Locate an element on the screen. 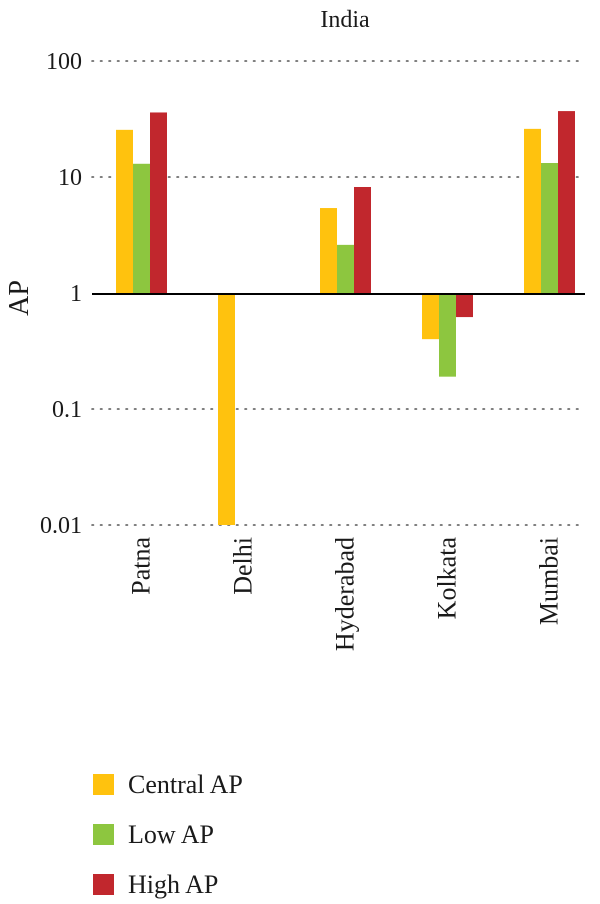 The image size is (600, 904). category-label: Mumbai is located at coordinates (549, 581).